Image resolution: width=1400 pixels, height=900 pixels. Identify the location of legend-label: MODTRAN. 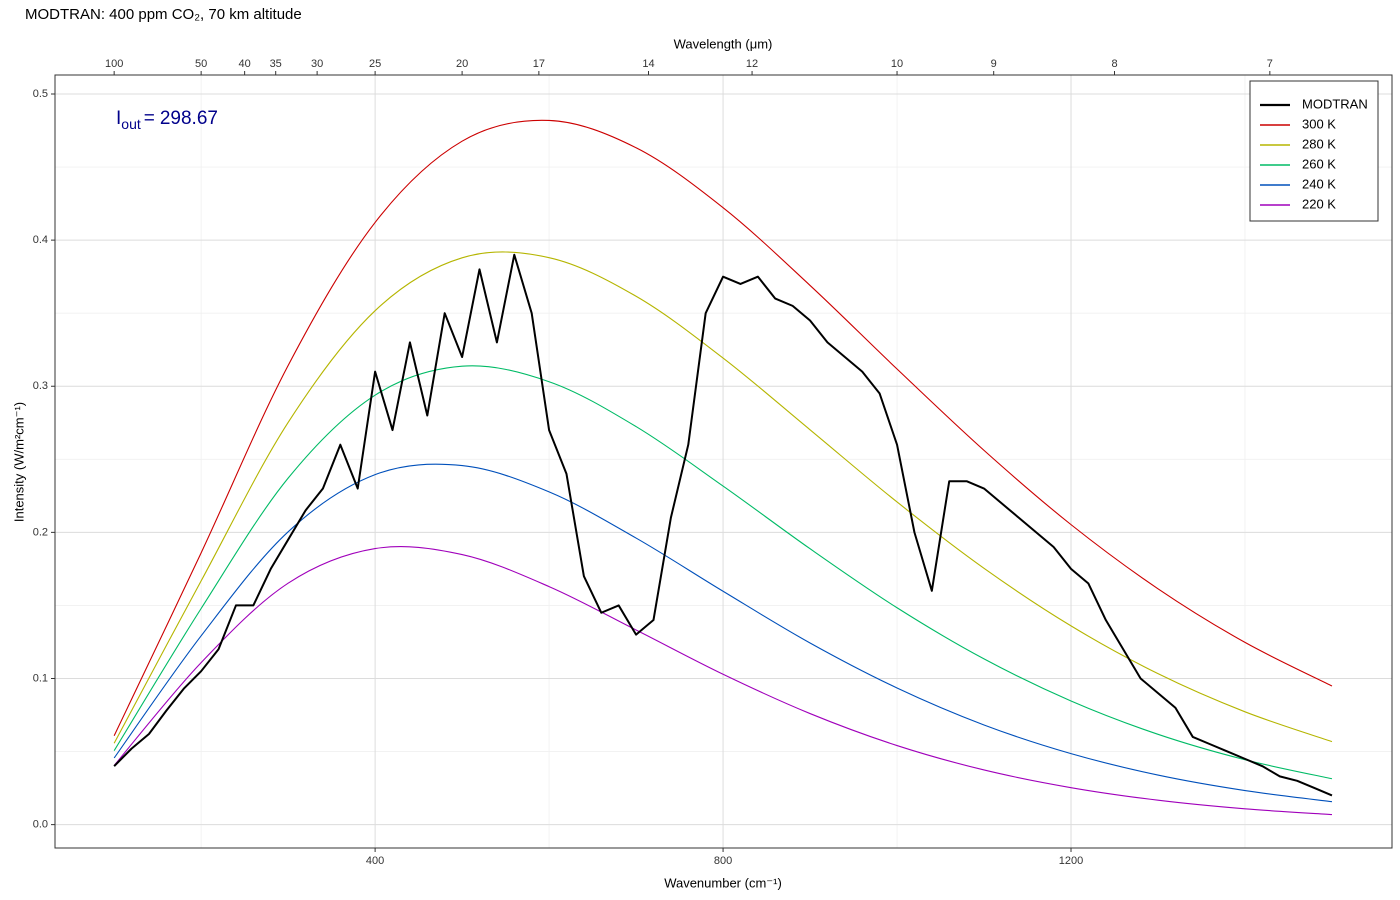
(1335, 103).